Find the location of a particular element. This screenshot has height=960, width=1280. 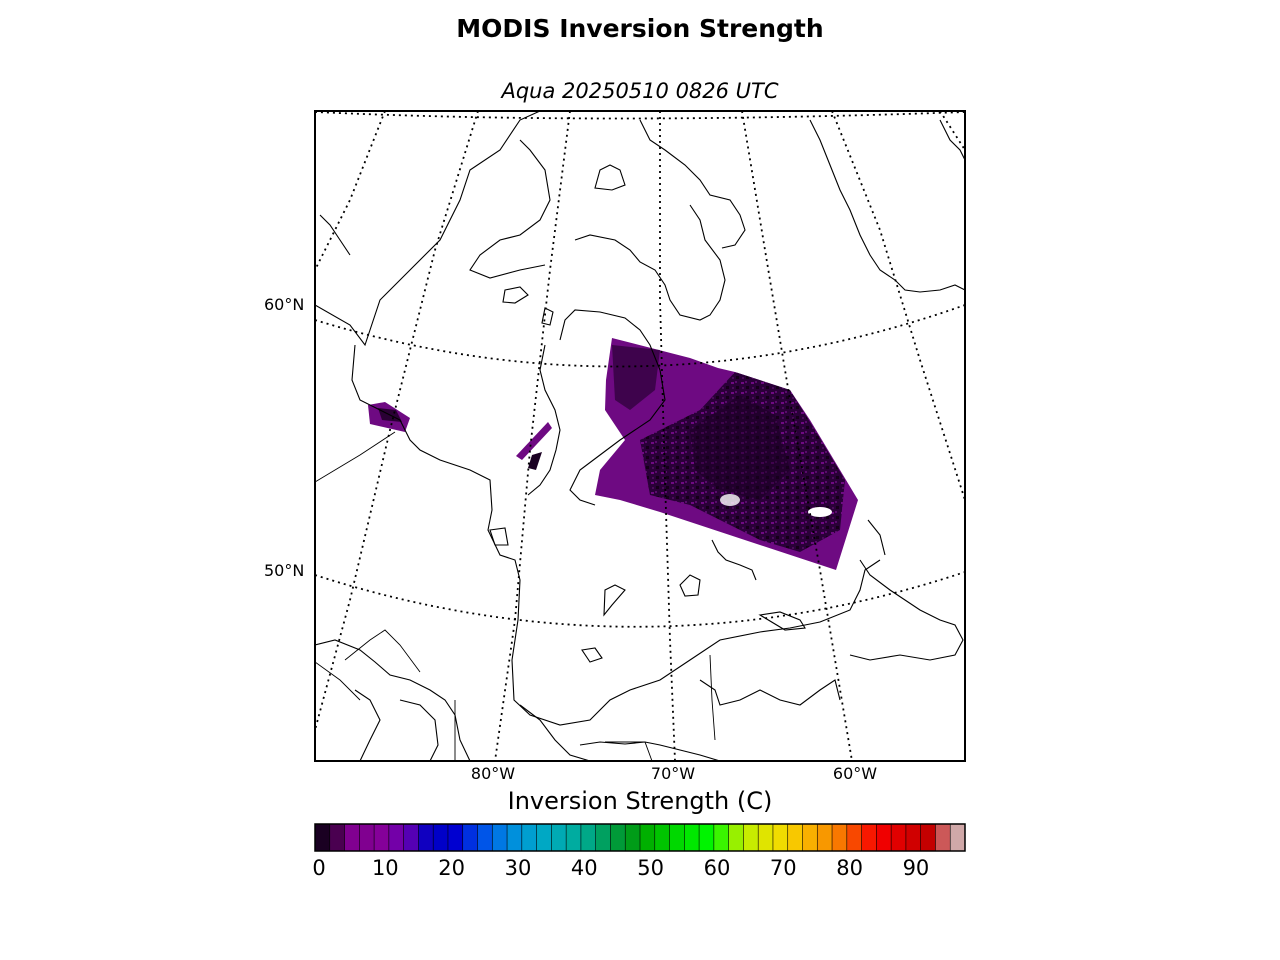

figure-title: MODIS Inversion Strength is located at coordinates (640, 28).